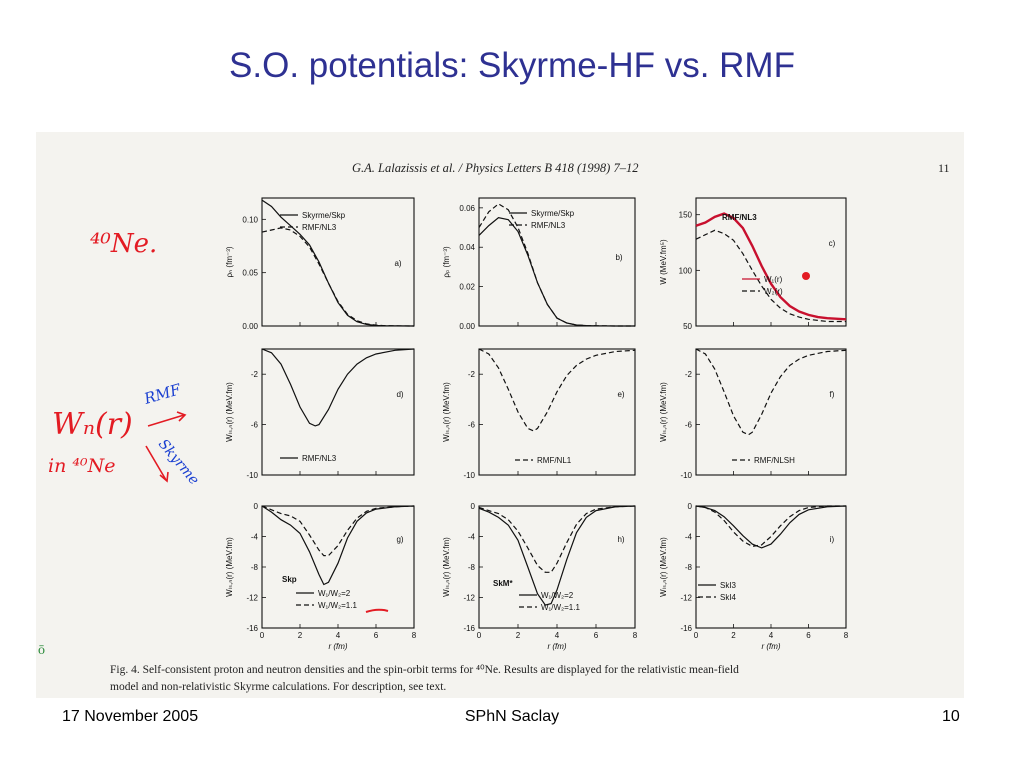  What do you see at coordinates (832, 539) in the screenshot?
I see `panel-label: i)` at bounding box center [832, 539].